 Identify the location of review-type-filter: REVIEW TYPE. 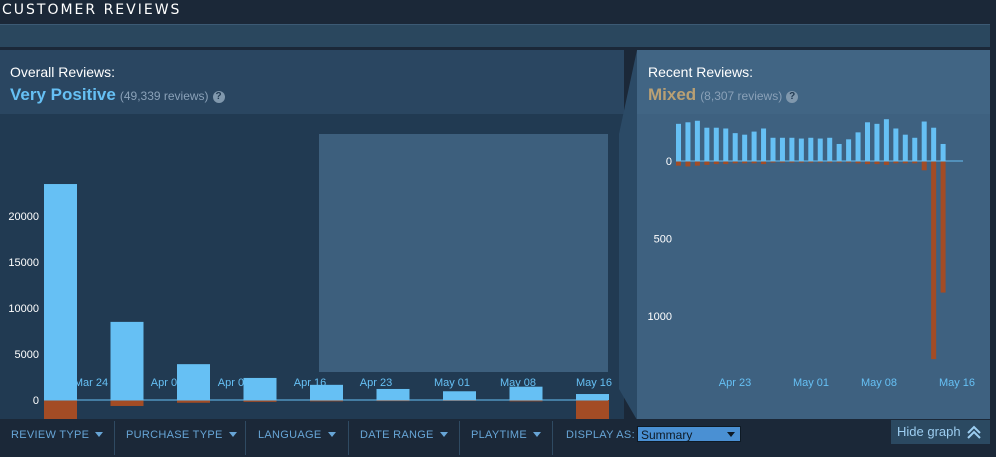
(57, 435).